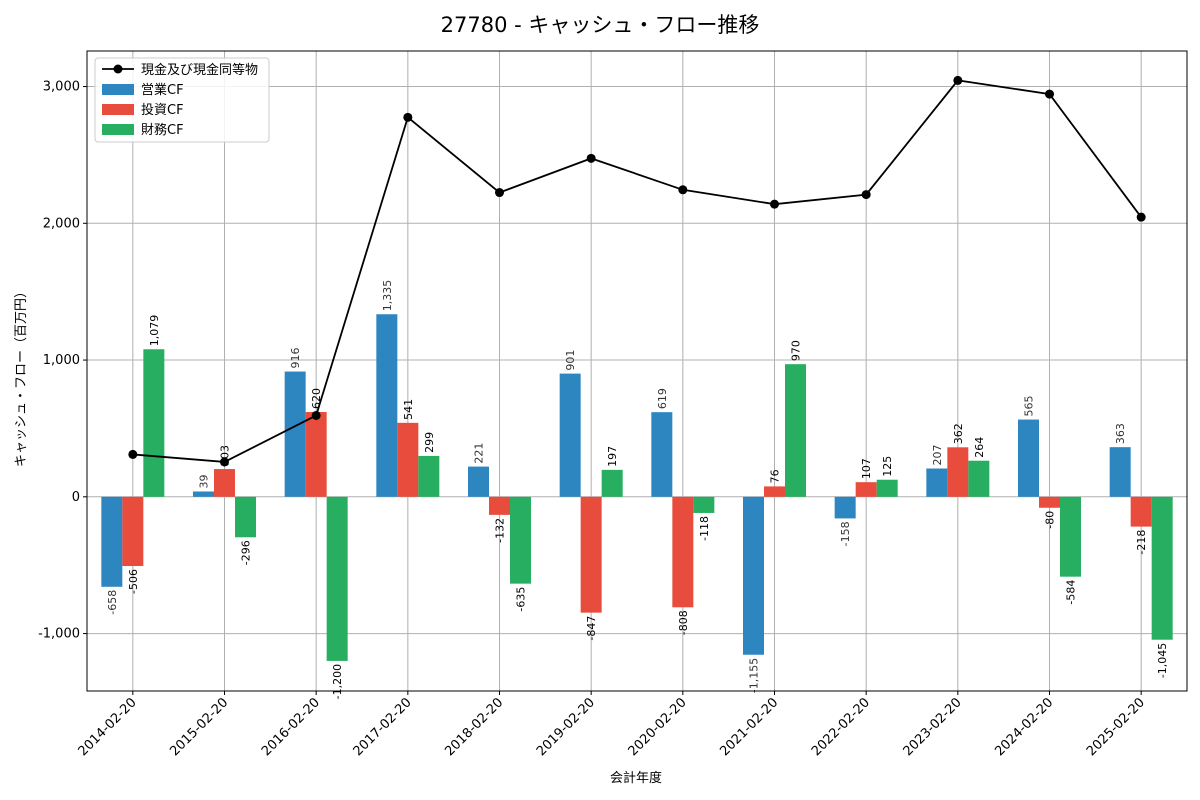  I want to click on bar-value-label: 362, so click(958, 433).